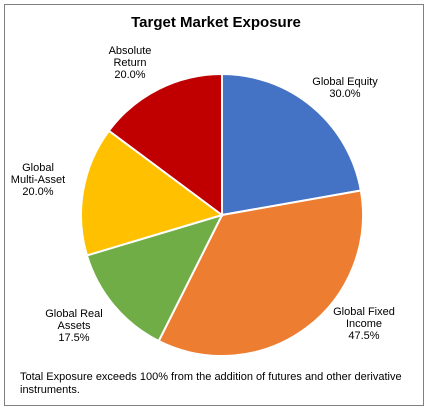  I want to click on slice-label: Global Equity 30.0%, so click(345, 88).